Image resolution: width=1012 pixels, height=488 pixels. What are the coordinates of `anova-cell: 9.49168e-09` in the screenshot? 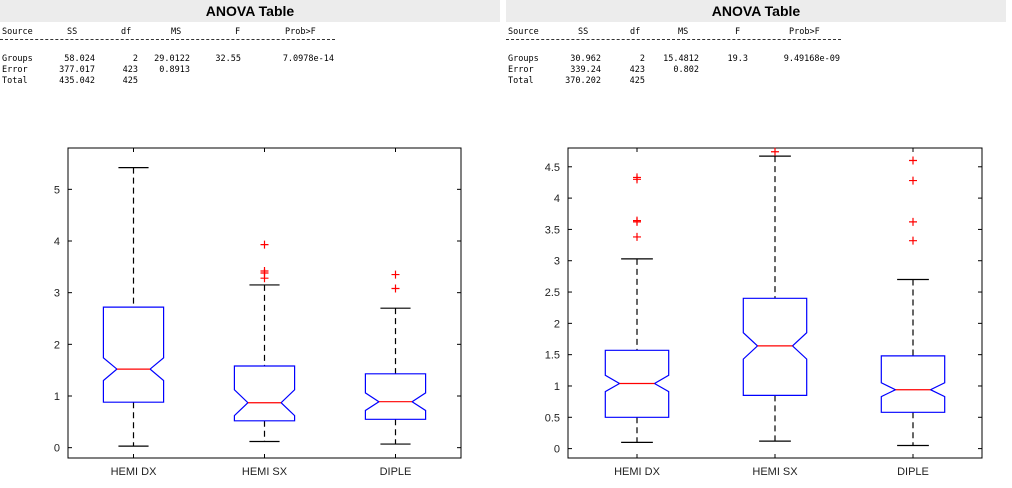 It's located at (811, 59).